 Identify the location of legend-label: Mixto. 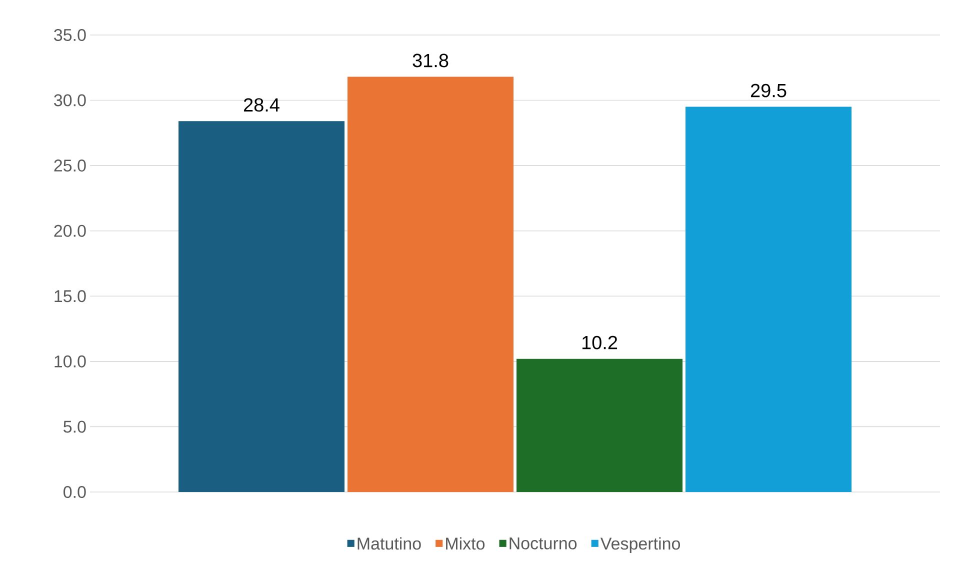
(465, 543).